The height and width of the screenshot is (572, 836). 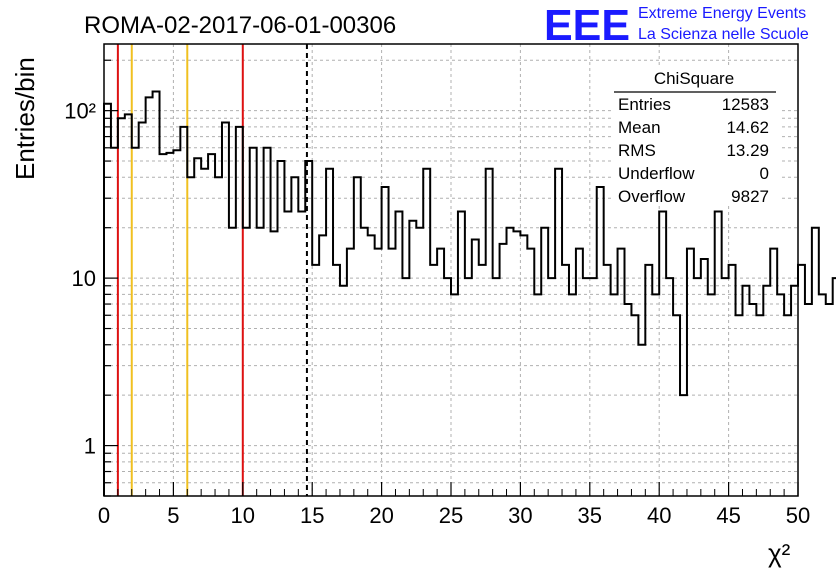 What do you see at coordinates (722, 13) in the screenshot?
I see `logo-line-1: Extreme Energy Events` at bounding box center [722, 13].